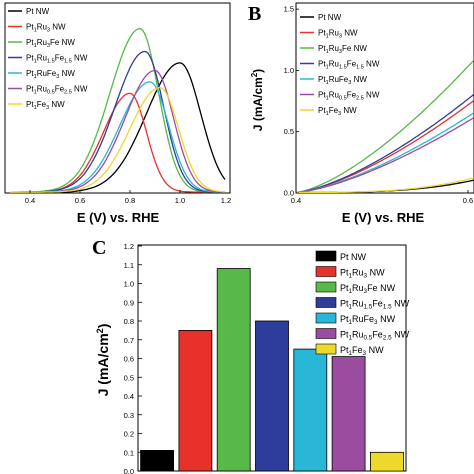  I want to click on panel-b-y-ticks: 0.0 0.5 1.0 1.5, so click(291, 101).